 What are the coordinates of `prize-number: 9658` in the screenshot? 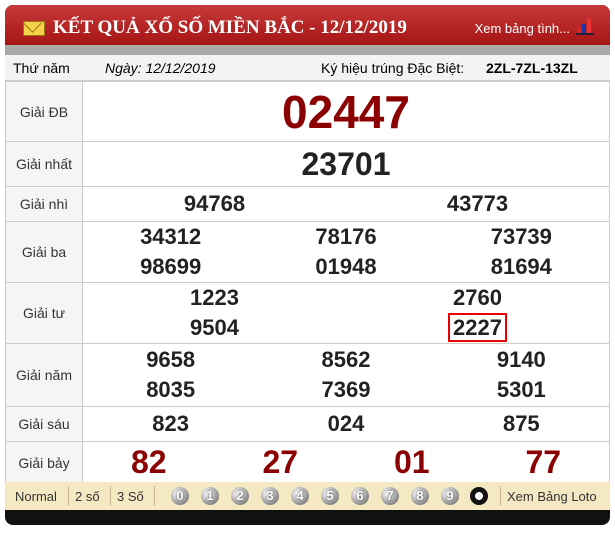 It's located at (171, 359).